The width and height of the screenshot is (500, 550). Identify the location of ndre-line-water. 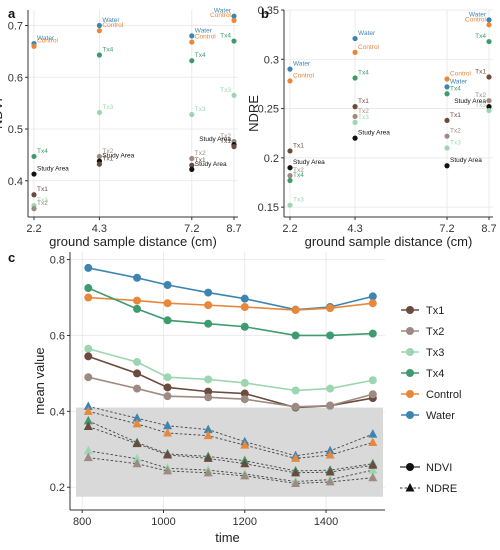
(230, 431).